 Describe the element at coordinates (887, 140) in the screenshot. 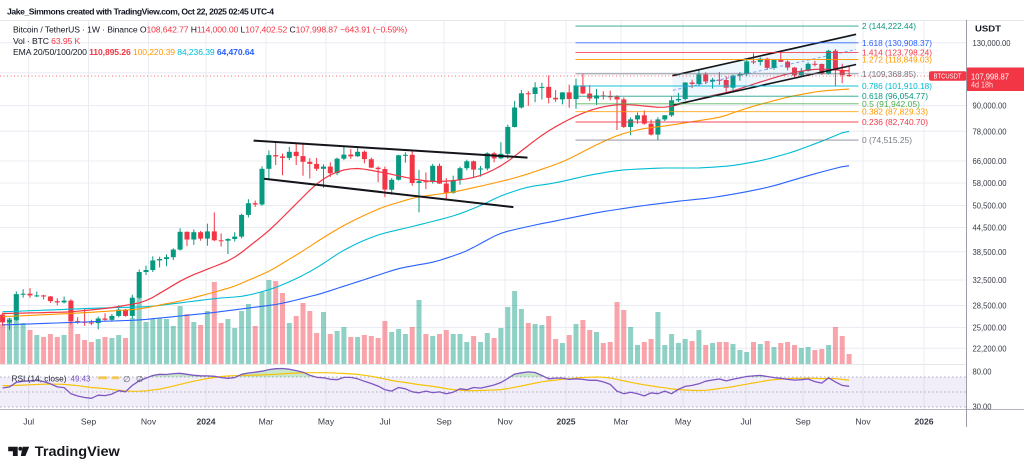

I see `svg-text: 0 (74,515.25)` at that location.